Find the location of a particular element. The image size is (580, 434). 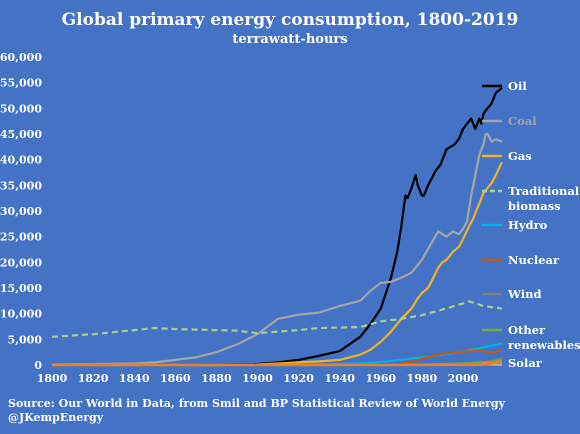

legend-label: Solar is located at coordinates (525, 363).